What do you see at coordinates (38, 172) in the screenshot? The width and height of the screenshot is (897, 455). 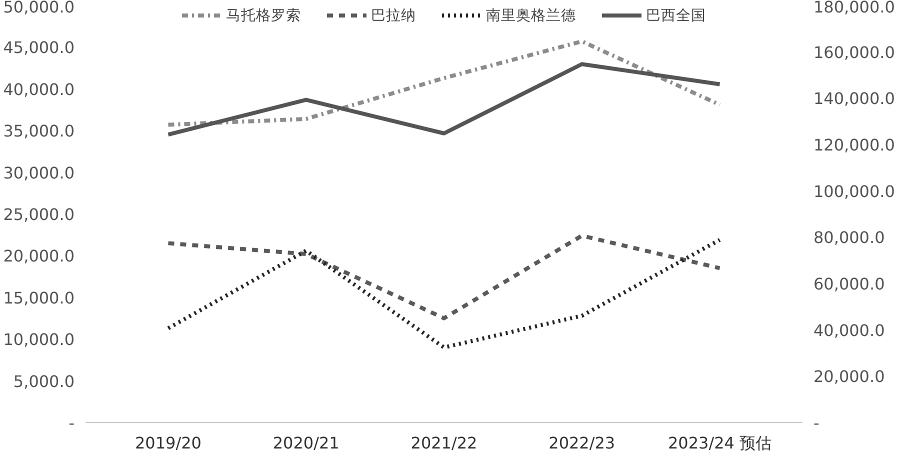 I see `y-tick-label: 30,000.0` at bounding box center [38, 172].